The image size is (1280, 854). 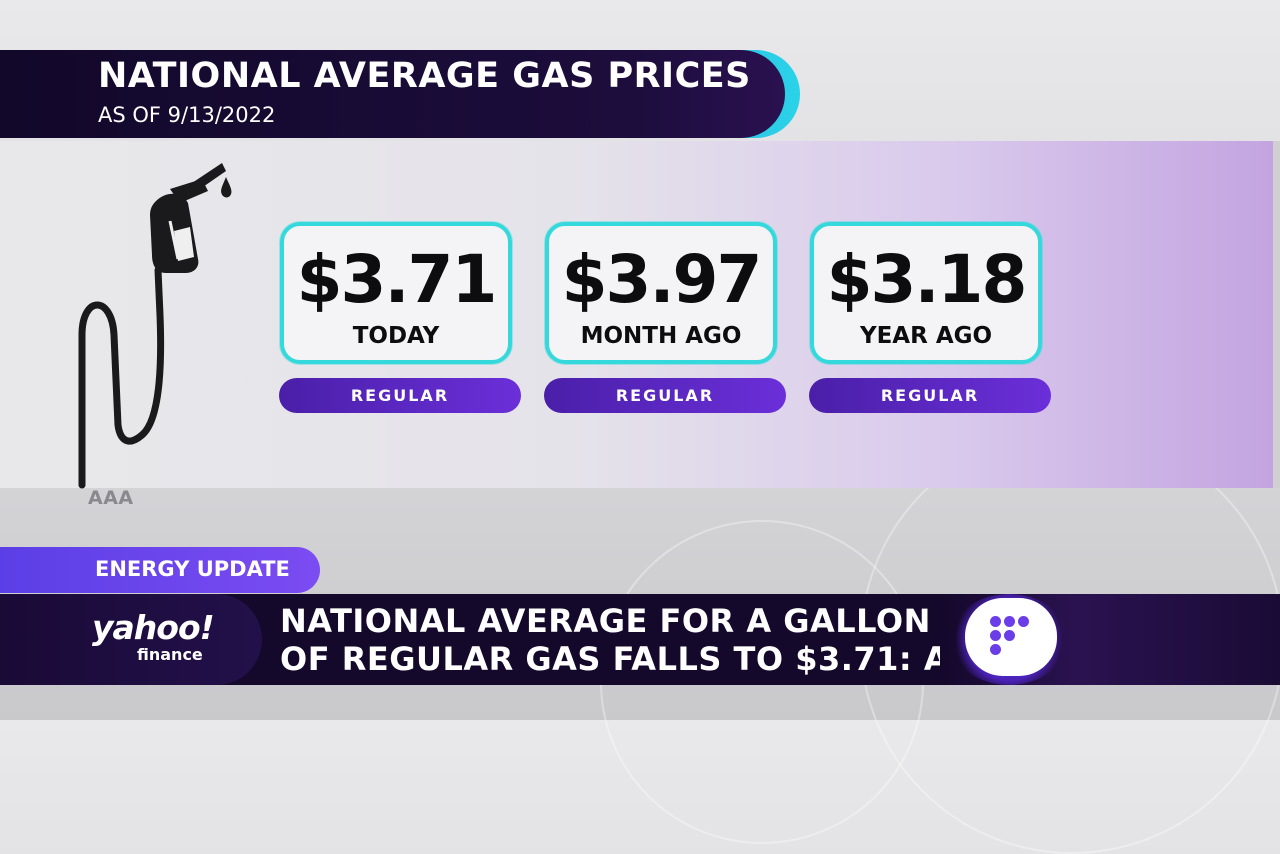 I want to click on page-subtitle: AS OF 9/13/2022, so click(x=187, y=115).